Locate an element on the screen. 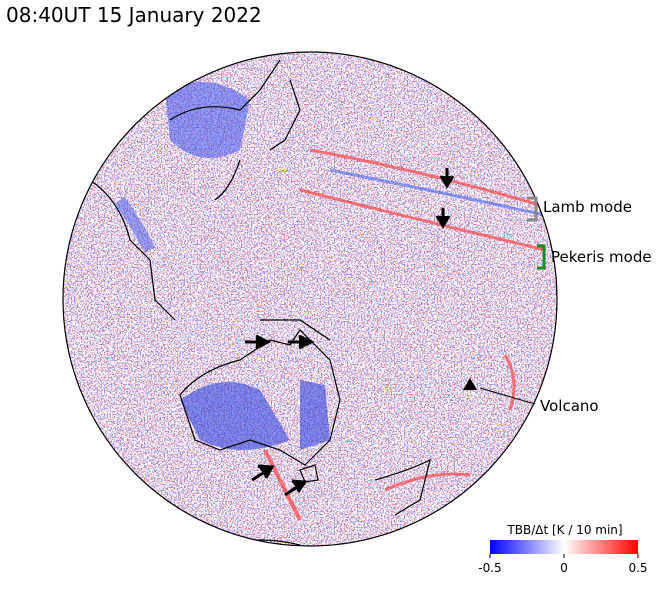 This screenshot has width=660, height=590. colorbar-tick-label: -0.5 is located at coordinates (489, 568).